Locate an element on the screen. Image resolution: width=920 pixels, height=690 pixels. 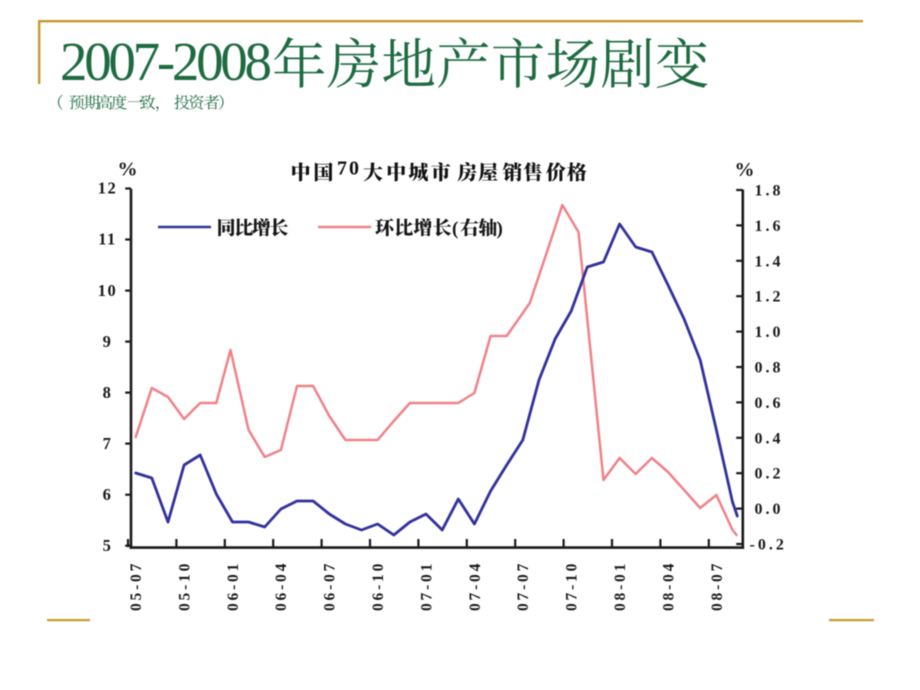
svg-text: 6 is located at coordinates (108, 494).